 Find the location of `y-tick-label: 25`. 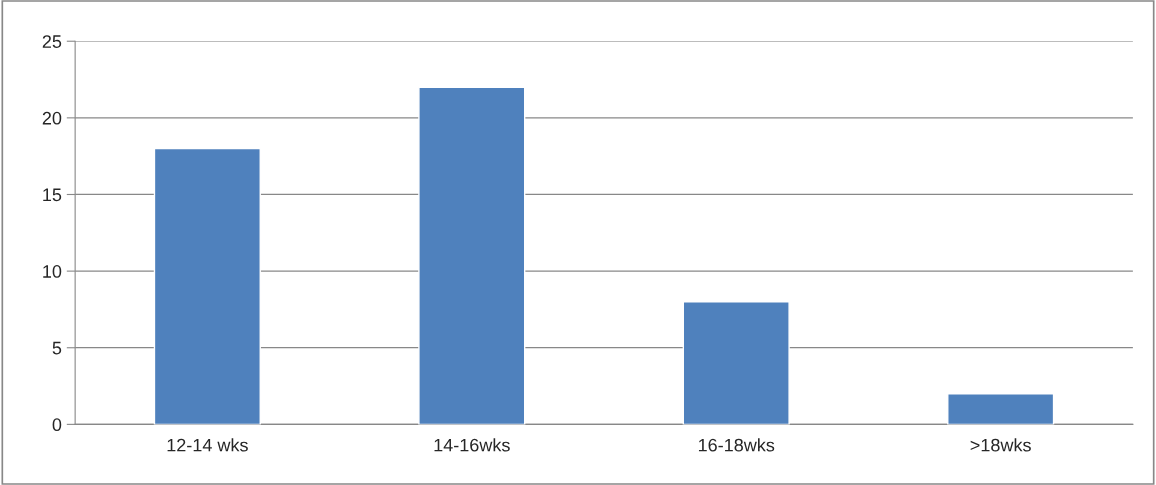

y-tick-label: 25 is located at coordinates (52, 41).